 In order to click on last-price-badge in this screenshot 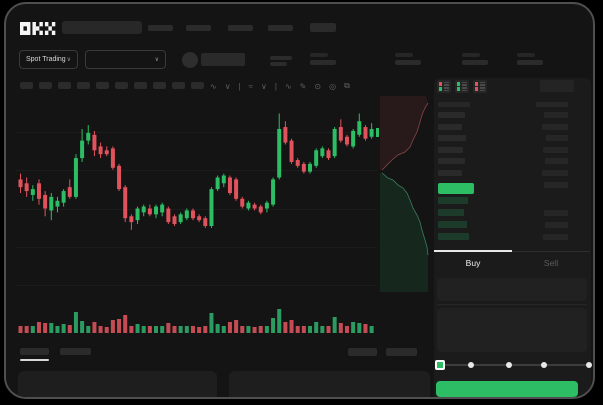, I will do `click(456, 188)`.